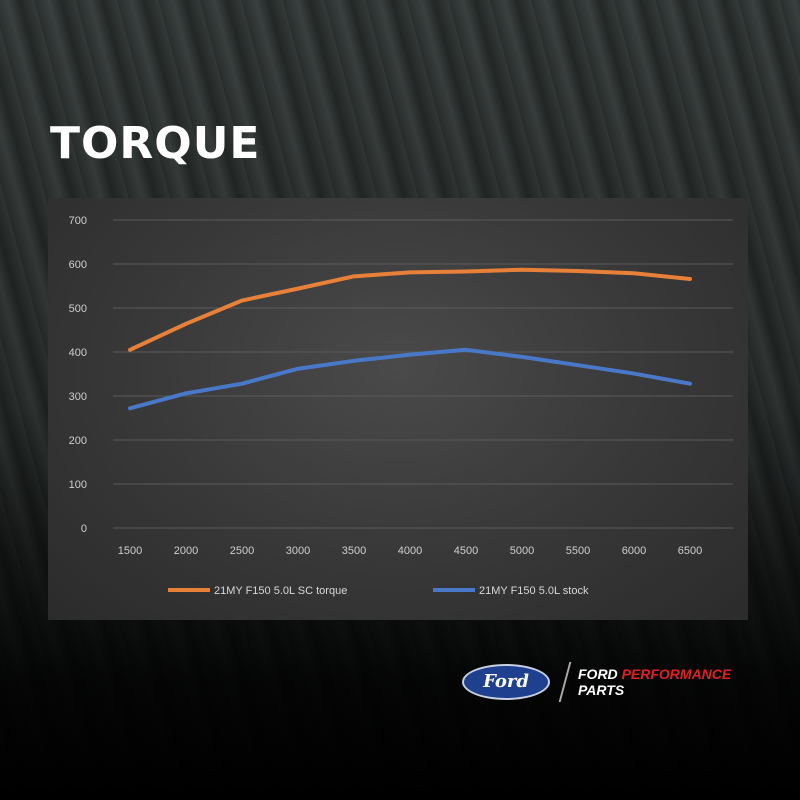 This screenshot has width=800, height=800. I want to click on x-tick-label: 2500, so click(242, 551).